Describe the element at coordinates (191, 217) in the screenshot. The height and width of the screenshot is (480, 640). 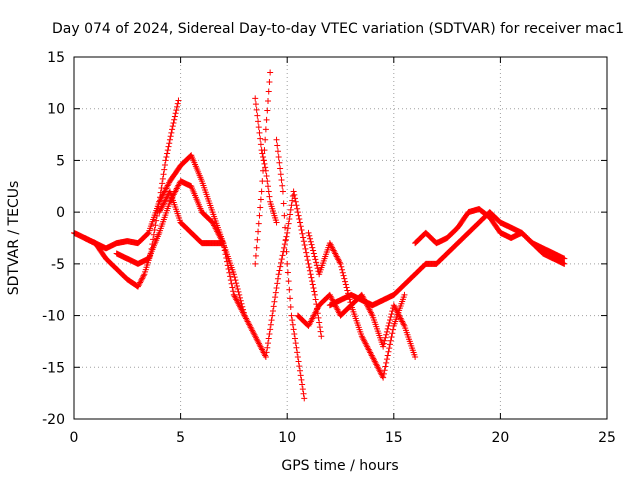
I see `series-track-d` at that location.